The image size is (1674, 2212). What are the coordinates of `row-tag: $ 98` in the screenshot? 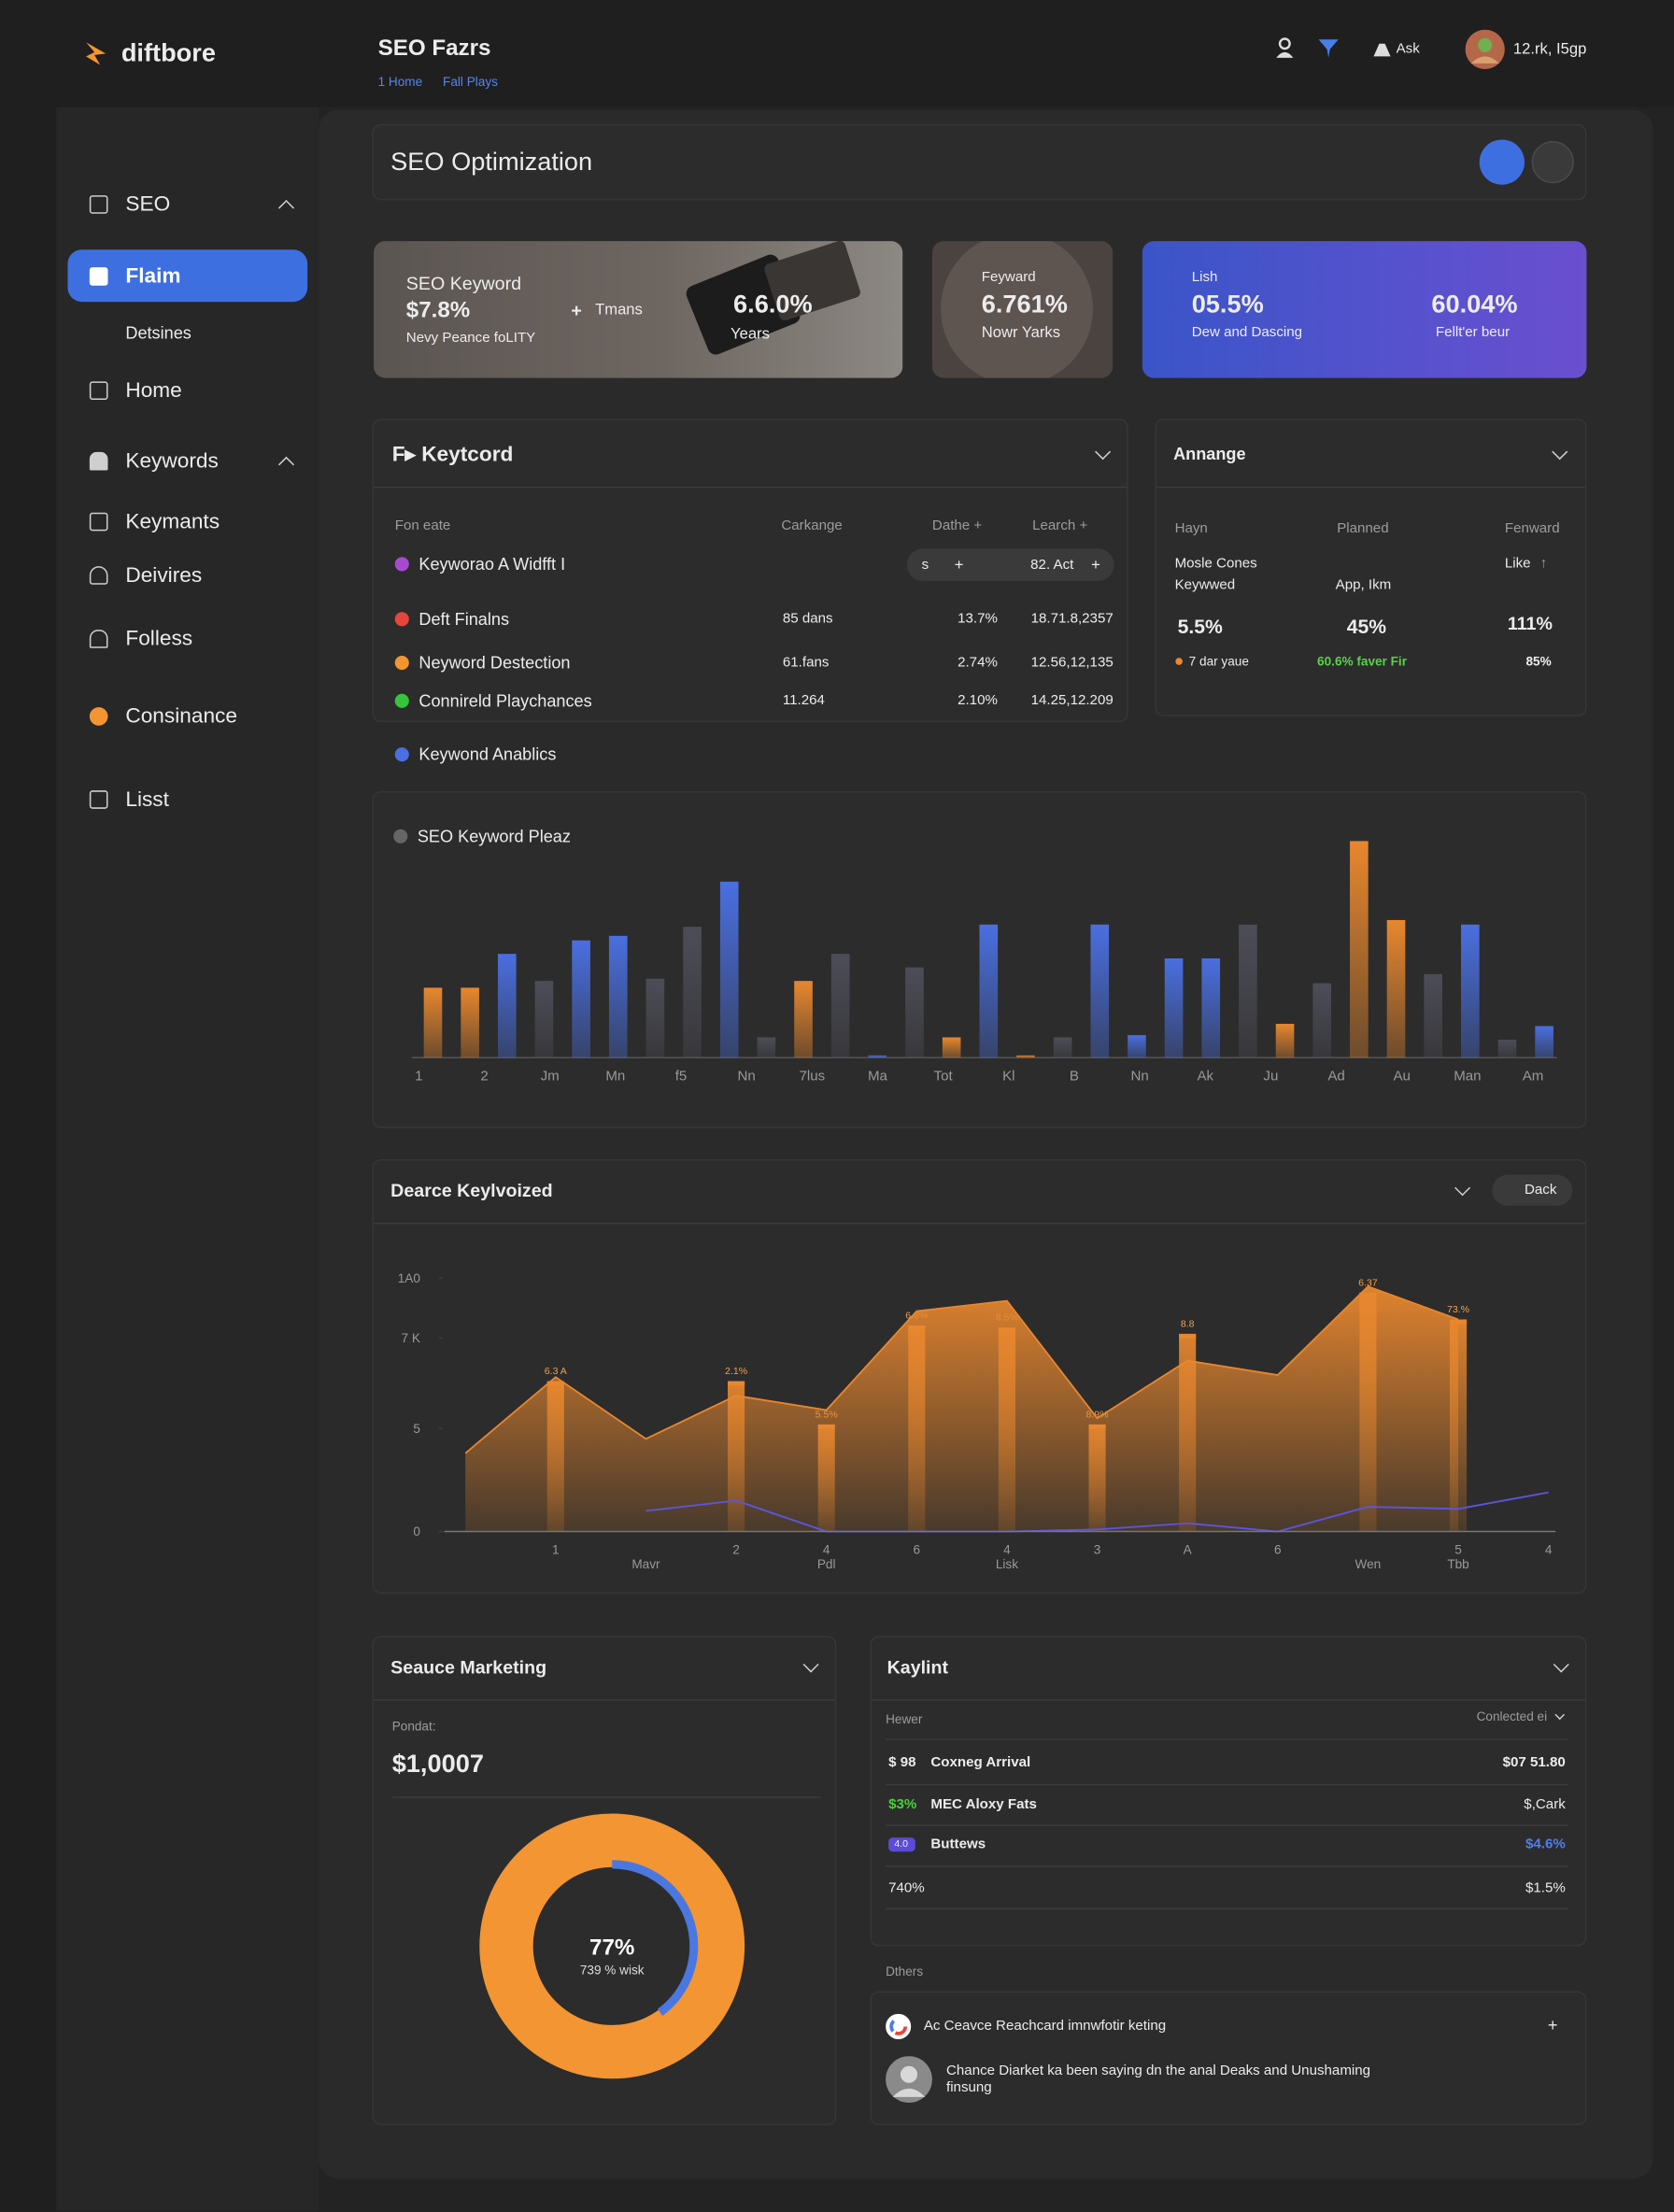 It's located at (902, 1762).